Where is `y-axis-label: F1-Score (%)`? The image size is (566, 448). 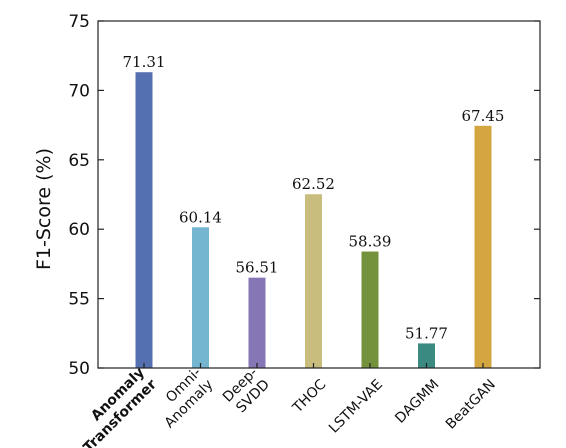
y-axis-label: F1-Score (%) is located at coordinates (44, 209).